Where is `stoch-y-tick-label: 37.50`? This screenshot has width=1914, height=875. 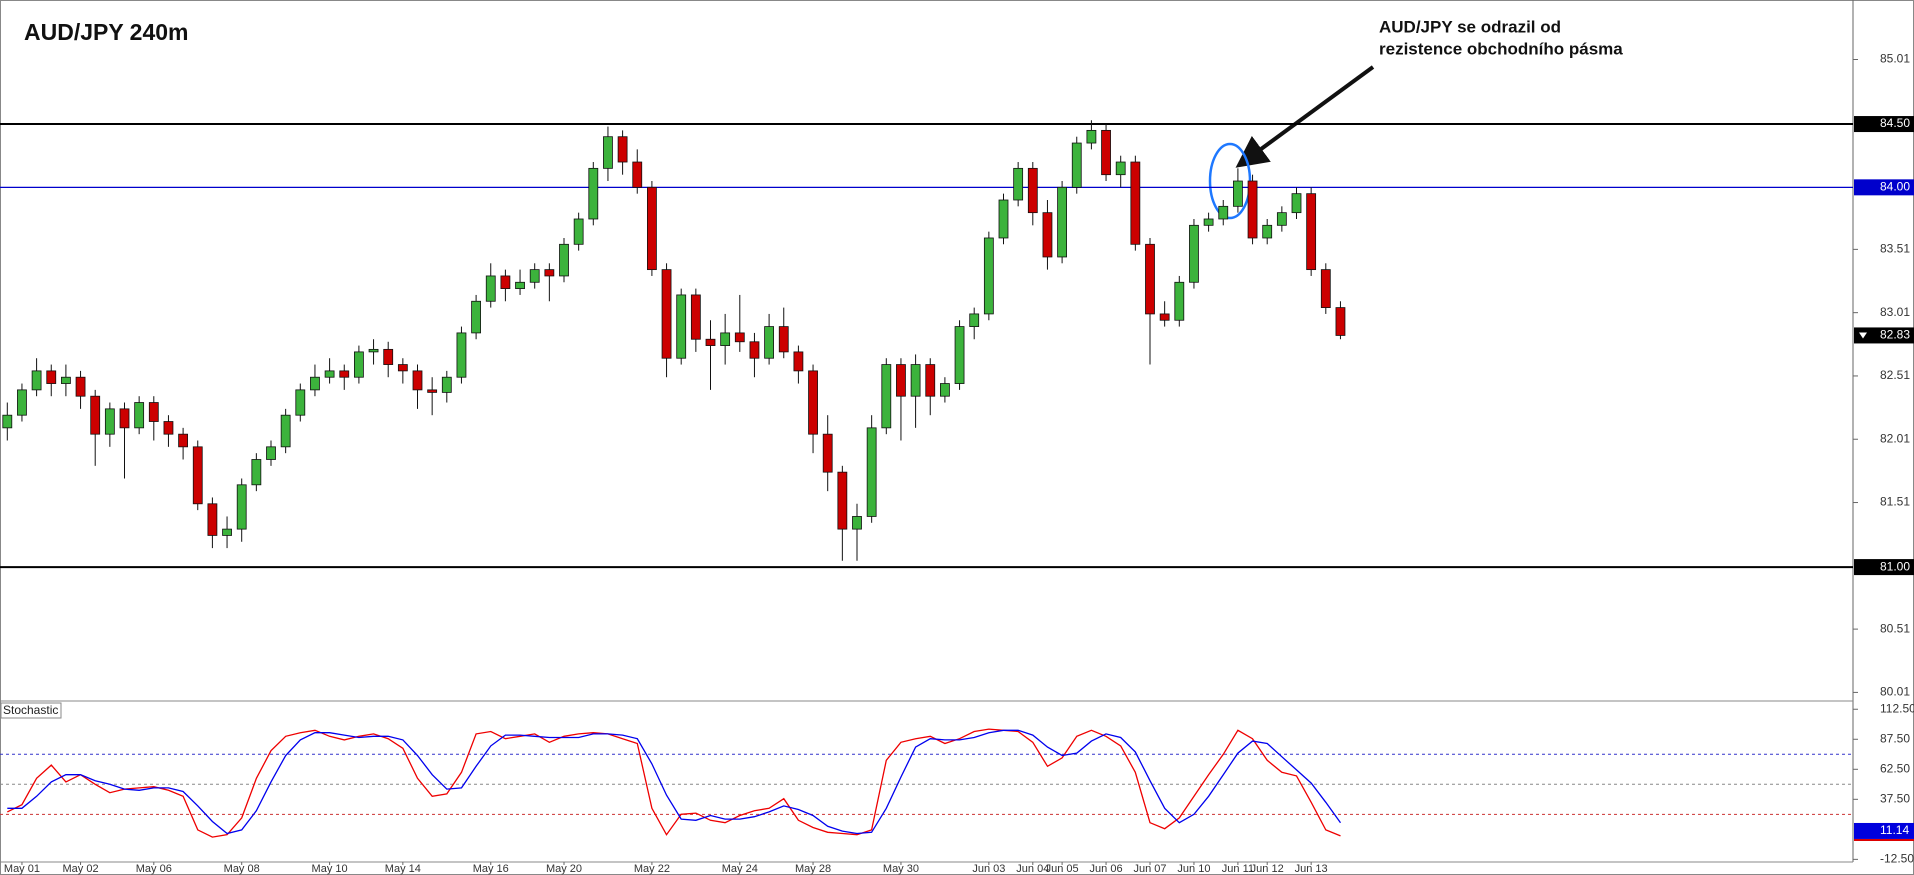
stoch-y-tick-label: 37.50 is located at coordinates (1895, 798).